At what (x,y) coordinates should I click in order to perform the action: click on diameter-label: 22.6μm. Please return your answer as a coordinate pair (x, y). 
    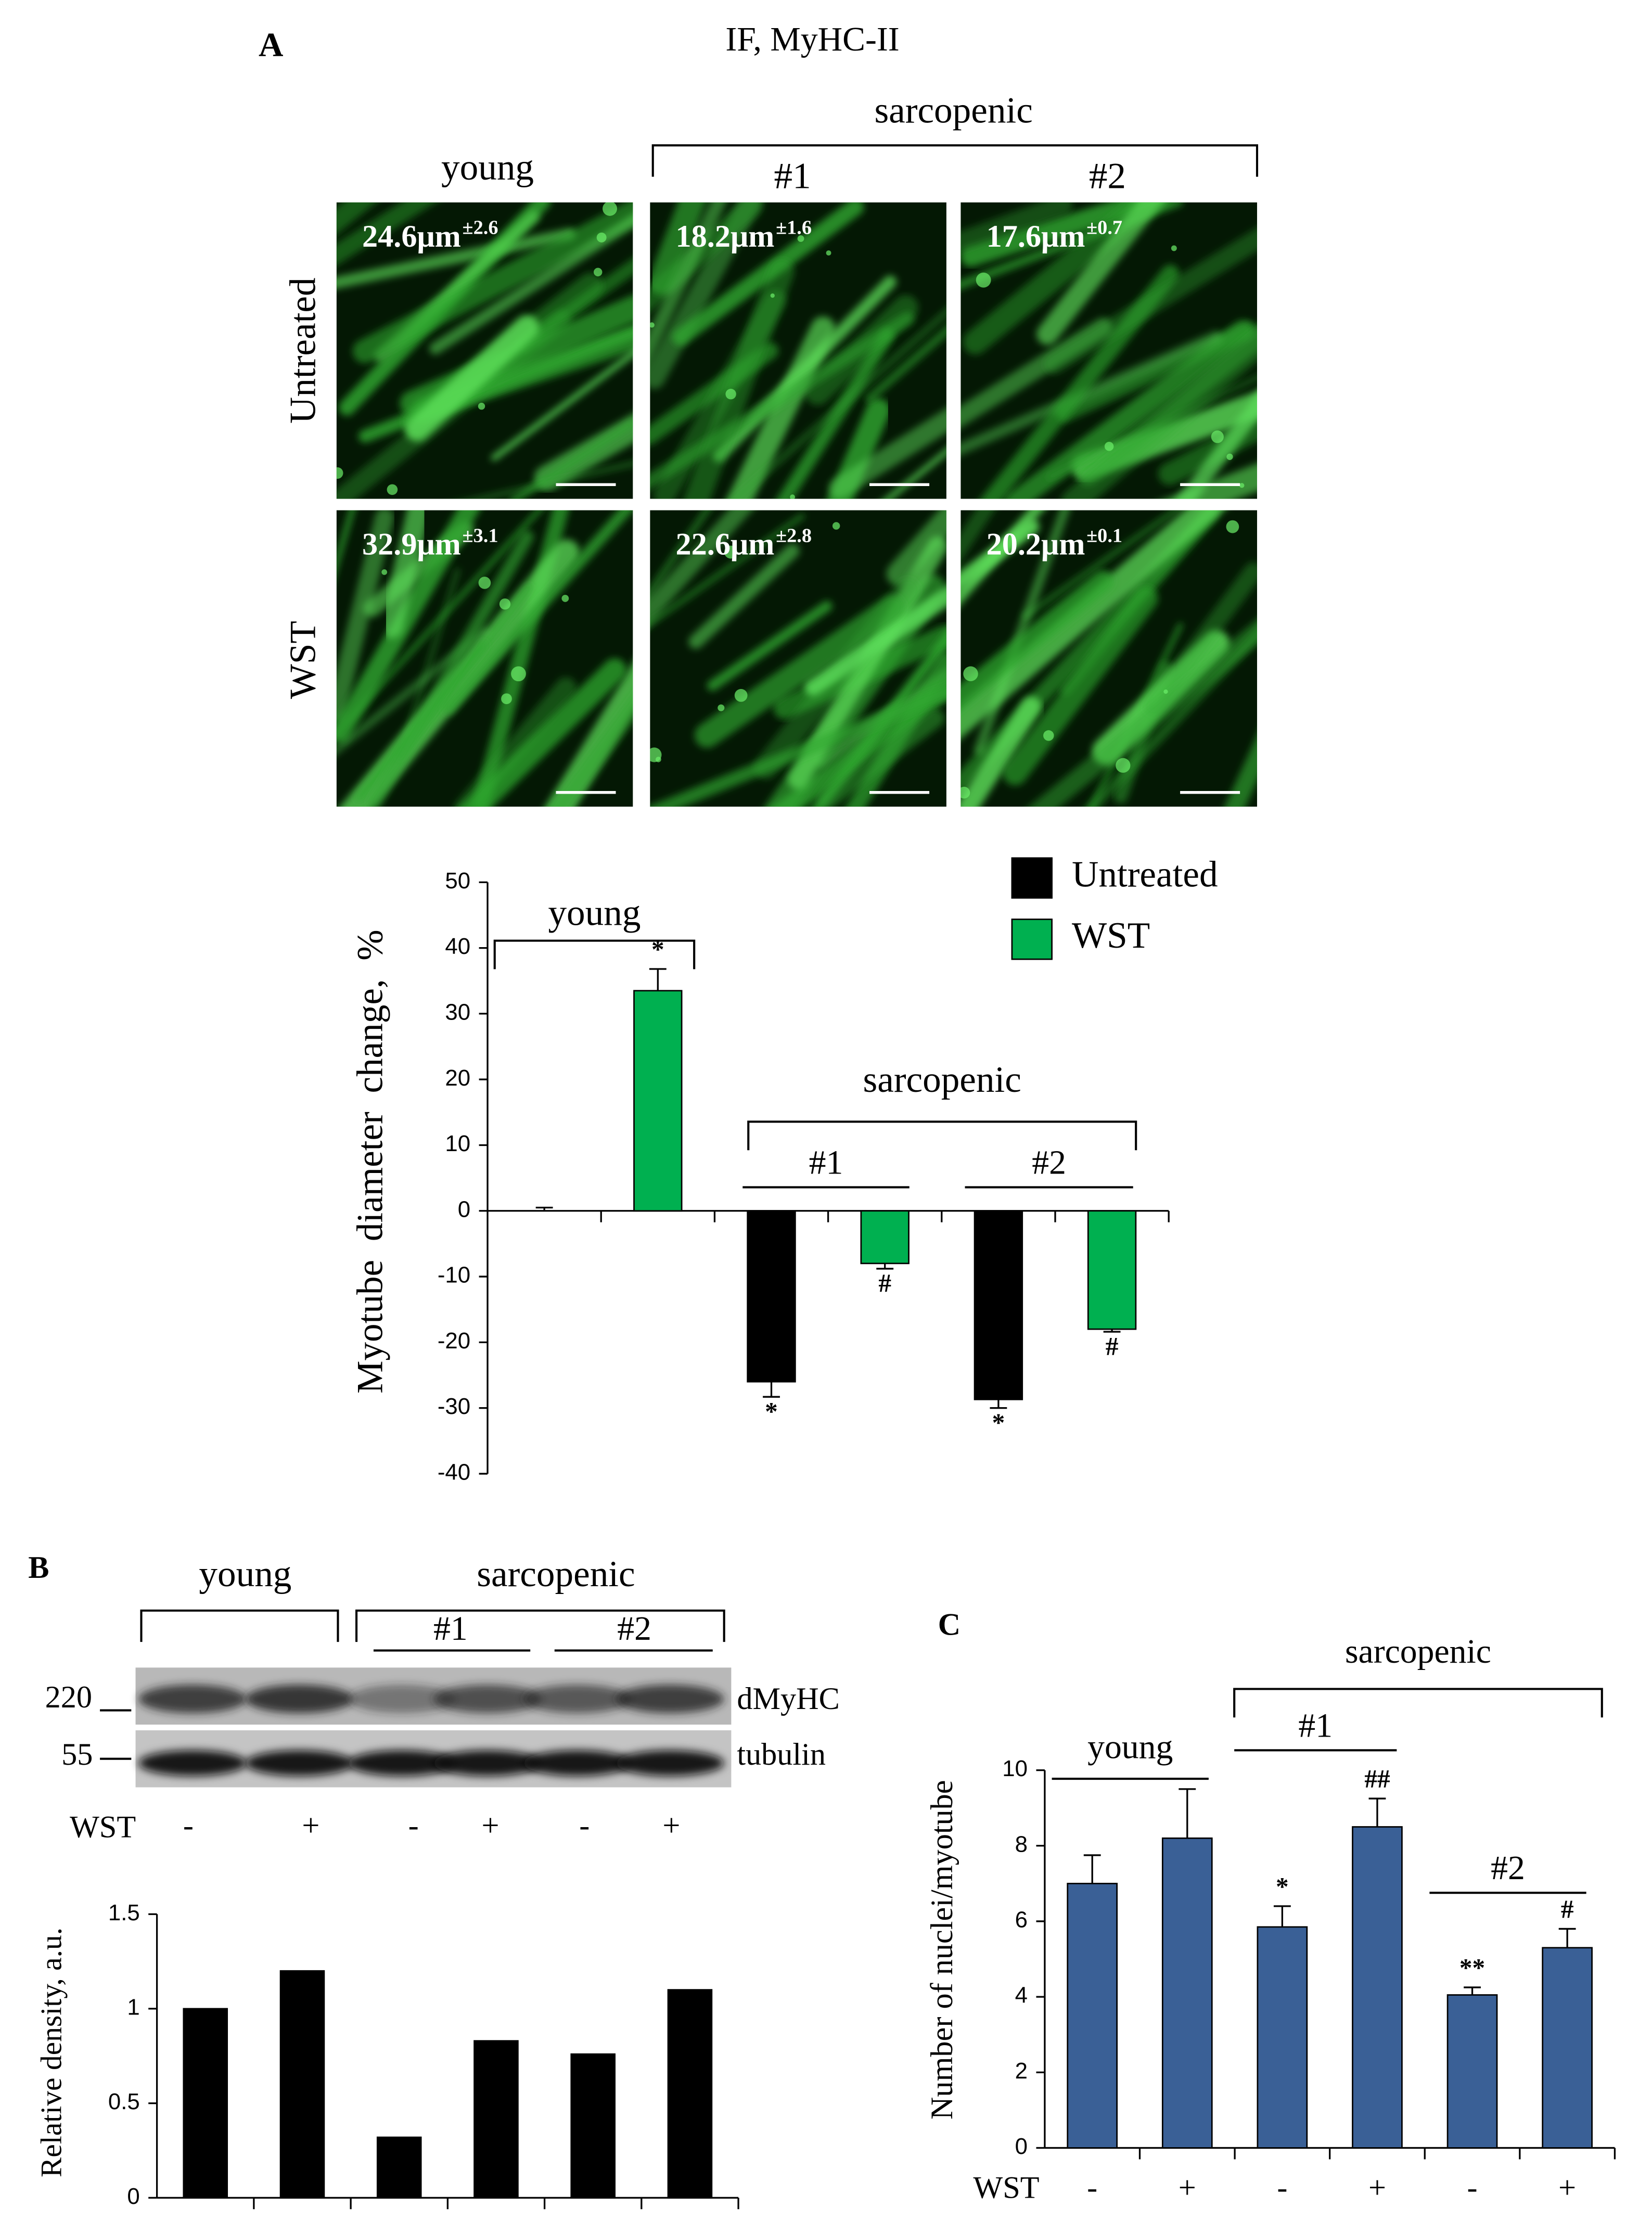
    Looking at the image, I should click on (725, 545).